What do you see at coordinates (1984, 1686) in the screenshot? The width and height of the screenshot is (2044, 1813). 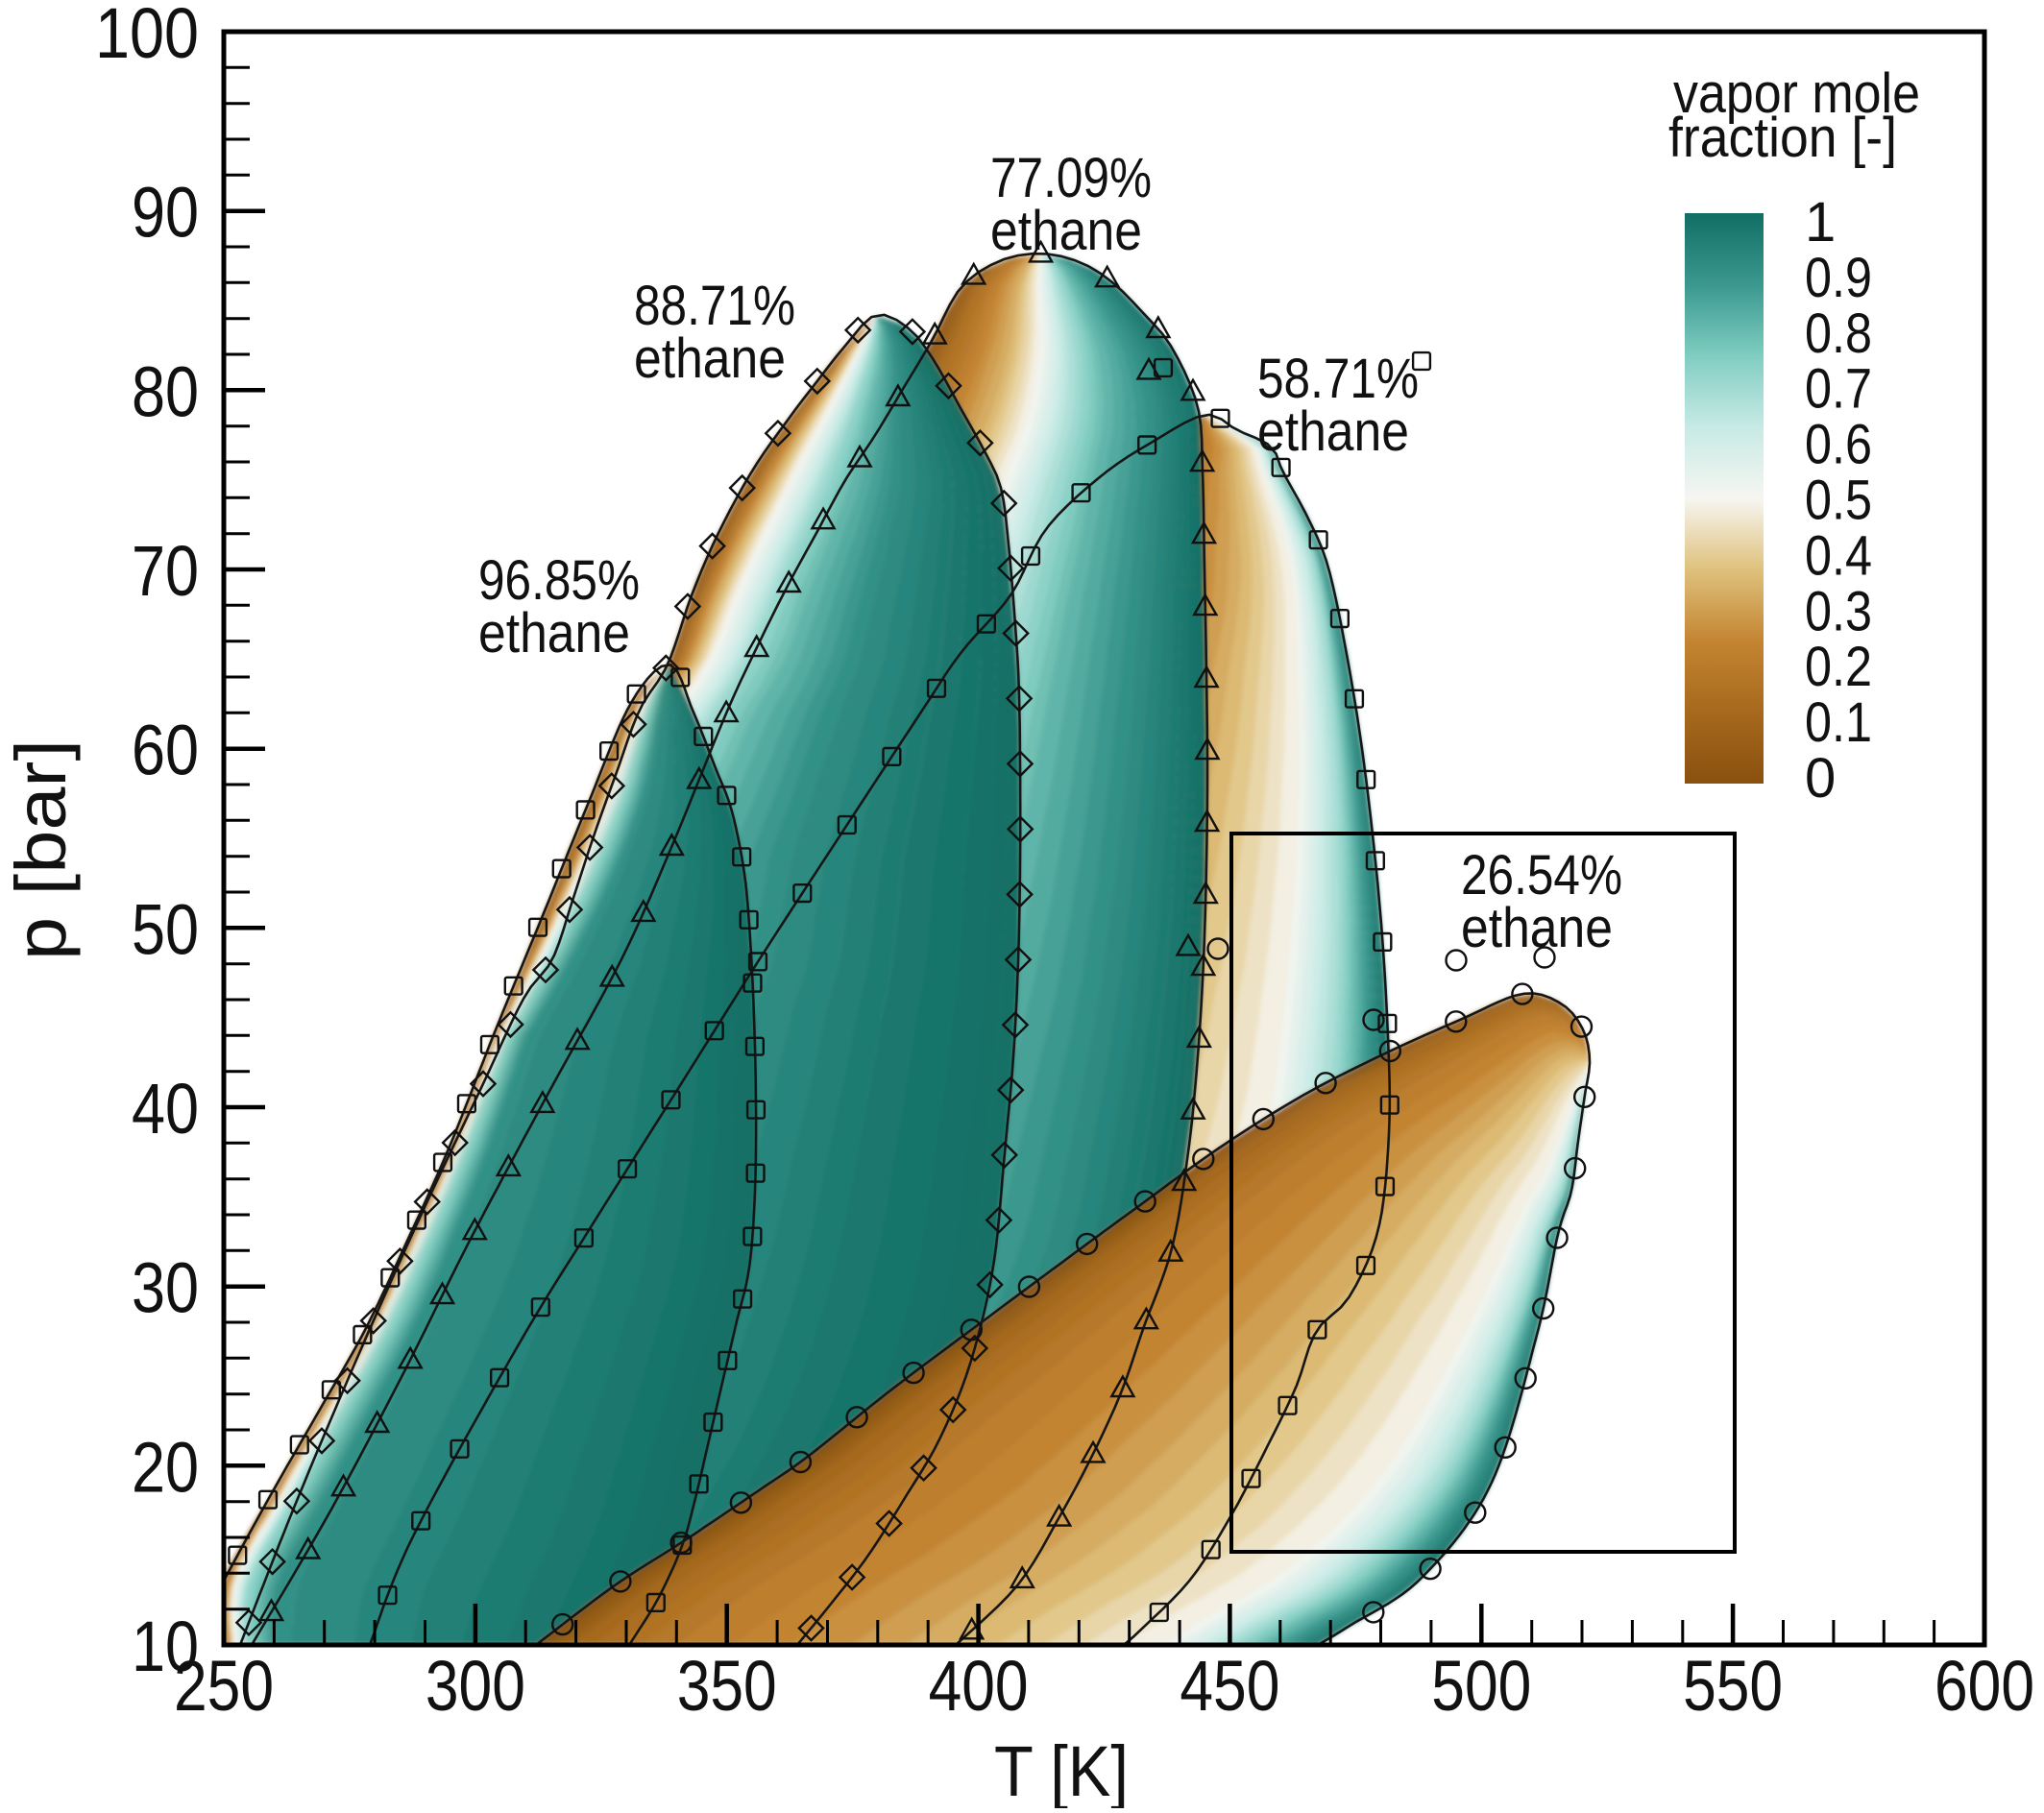 I see `svg-text: 600` at bounding box center [1984, 1686].